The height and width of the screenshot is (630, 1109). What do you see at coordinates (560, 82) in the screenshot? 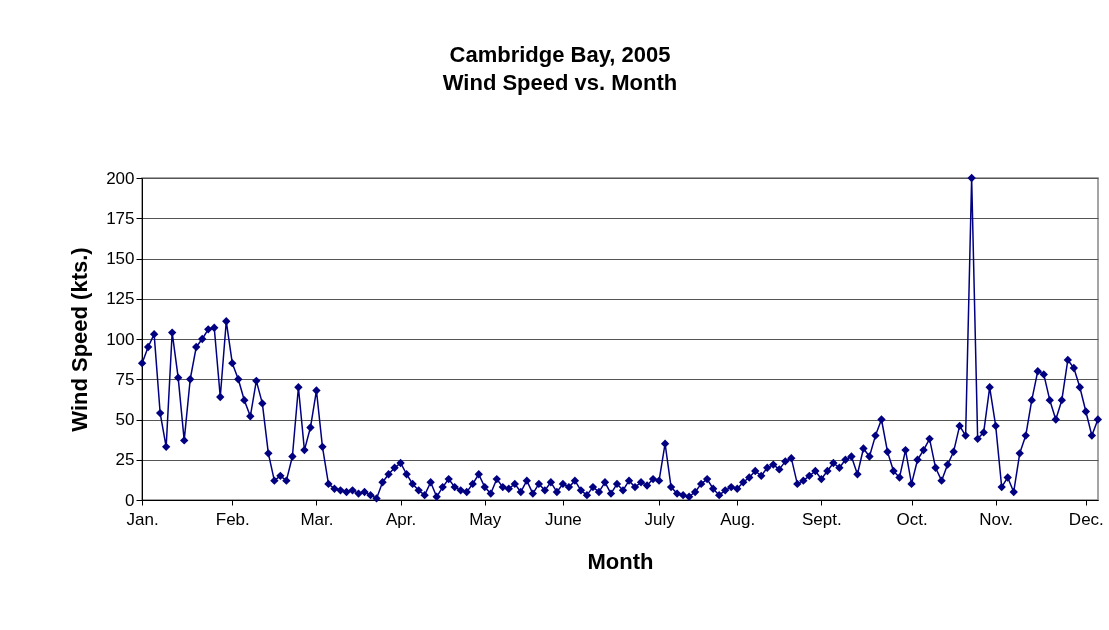
I see `chart-subtitle: Wind Speed vs. Month` at bounding box center [560, 82].